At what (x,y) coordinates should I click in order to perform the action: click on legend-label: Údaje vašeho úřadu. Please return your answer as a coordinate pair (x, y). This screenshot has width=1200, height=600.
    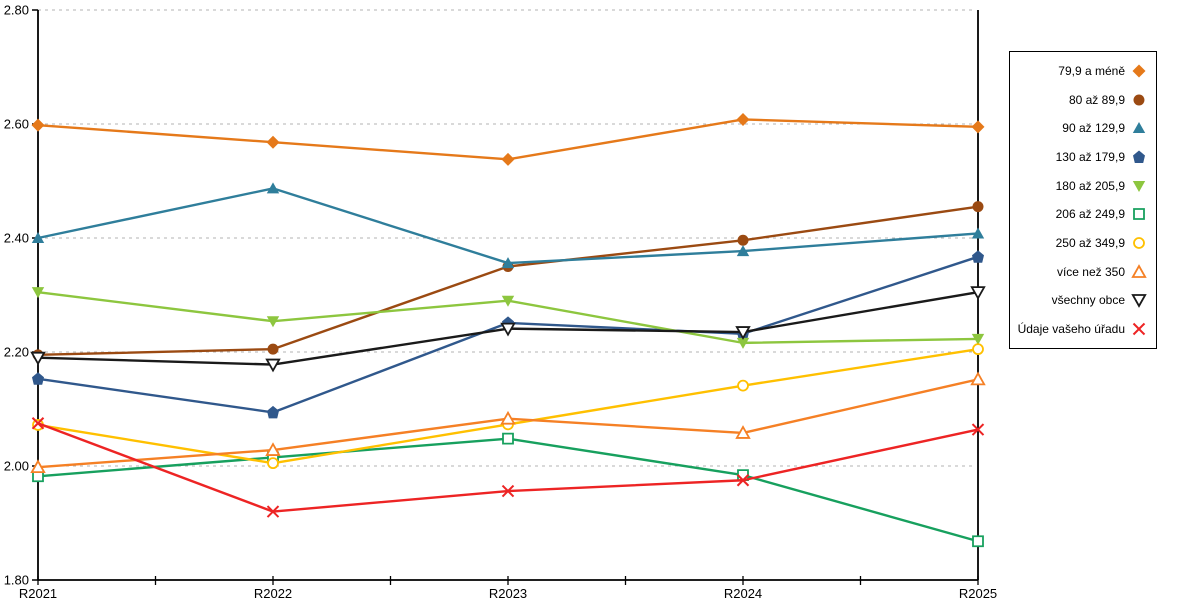
    Looking at the image, I should click on (1071, 328).